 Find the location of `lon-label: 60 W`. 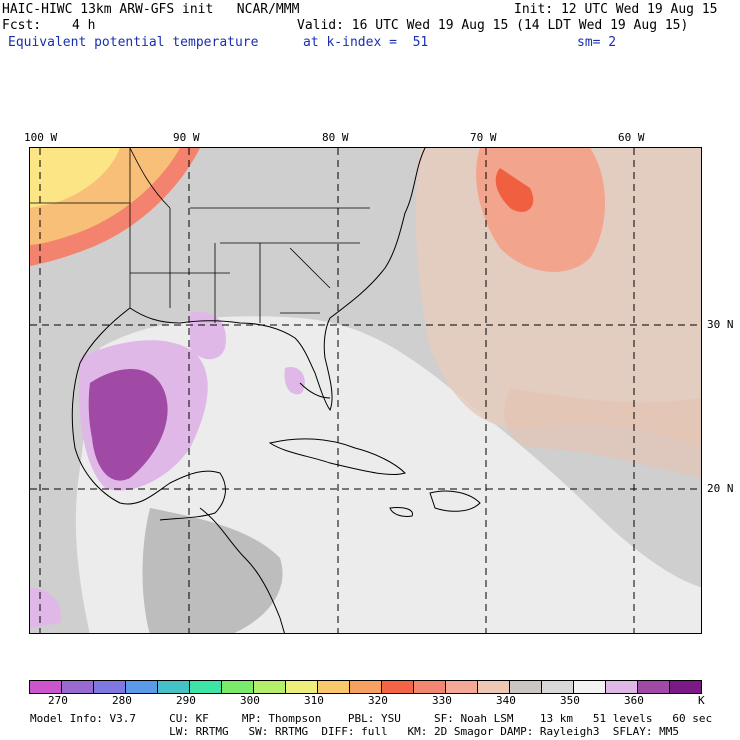

lon-label: 60 W is located at coordinates (631, 137).